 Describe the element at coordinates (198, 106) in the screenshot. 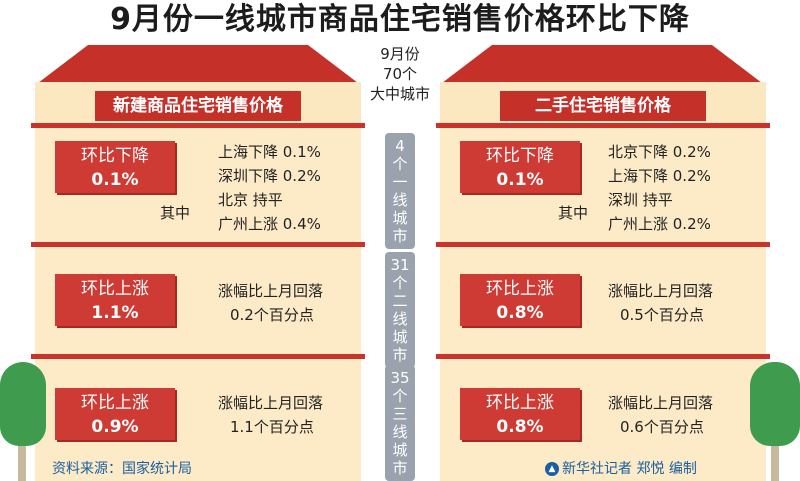

I see `left-heading: 新建商品住宅销售价格` at that location.